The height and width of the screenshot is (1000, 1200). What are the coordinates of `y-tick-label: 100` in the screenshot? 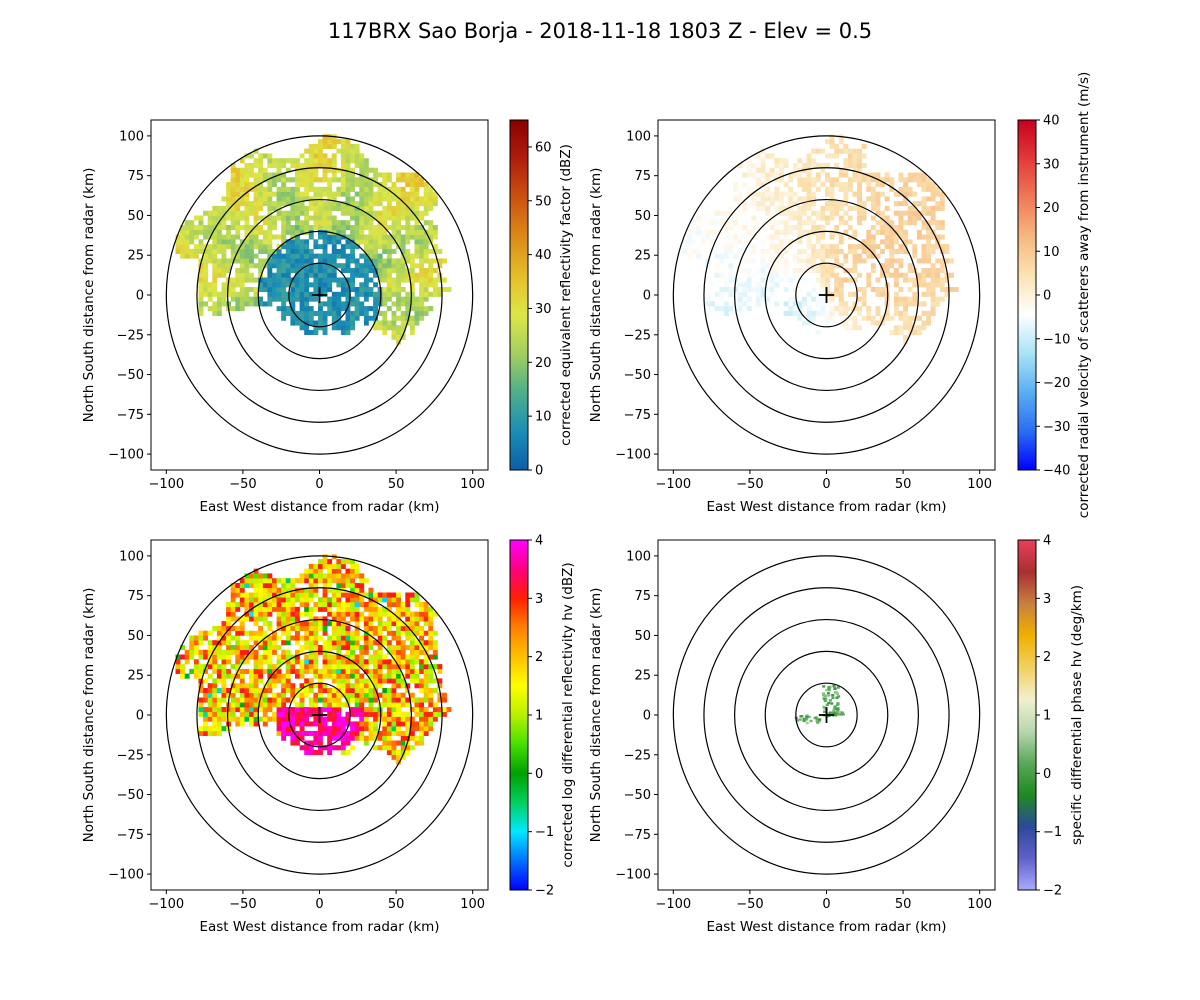 It's located at (638, 136).